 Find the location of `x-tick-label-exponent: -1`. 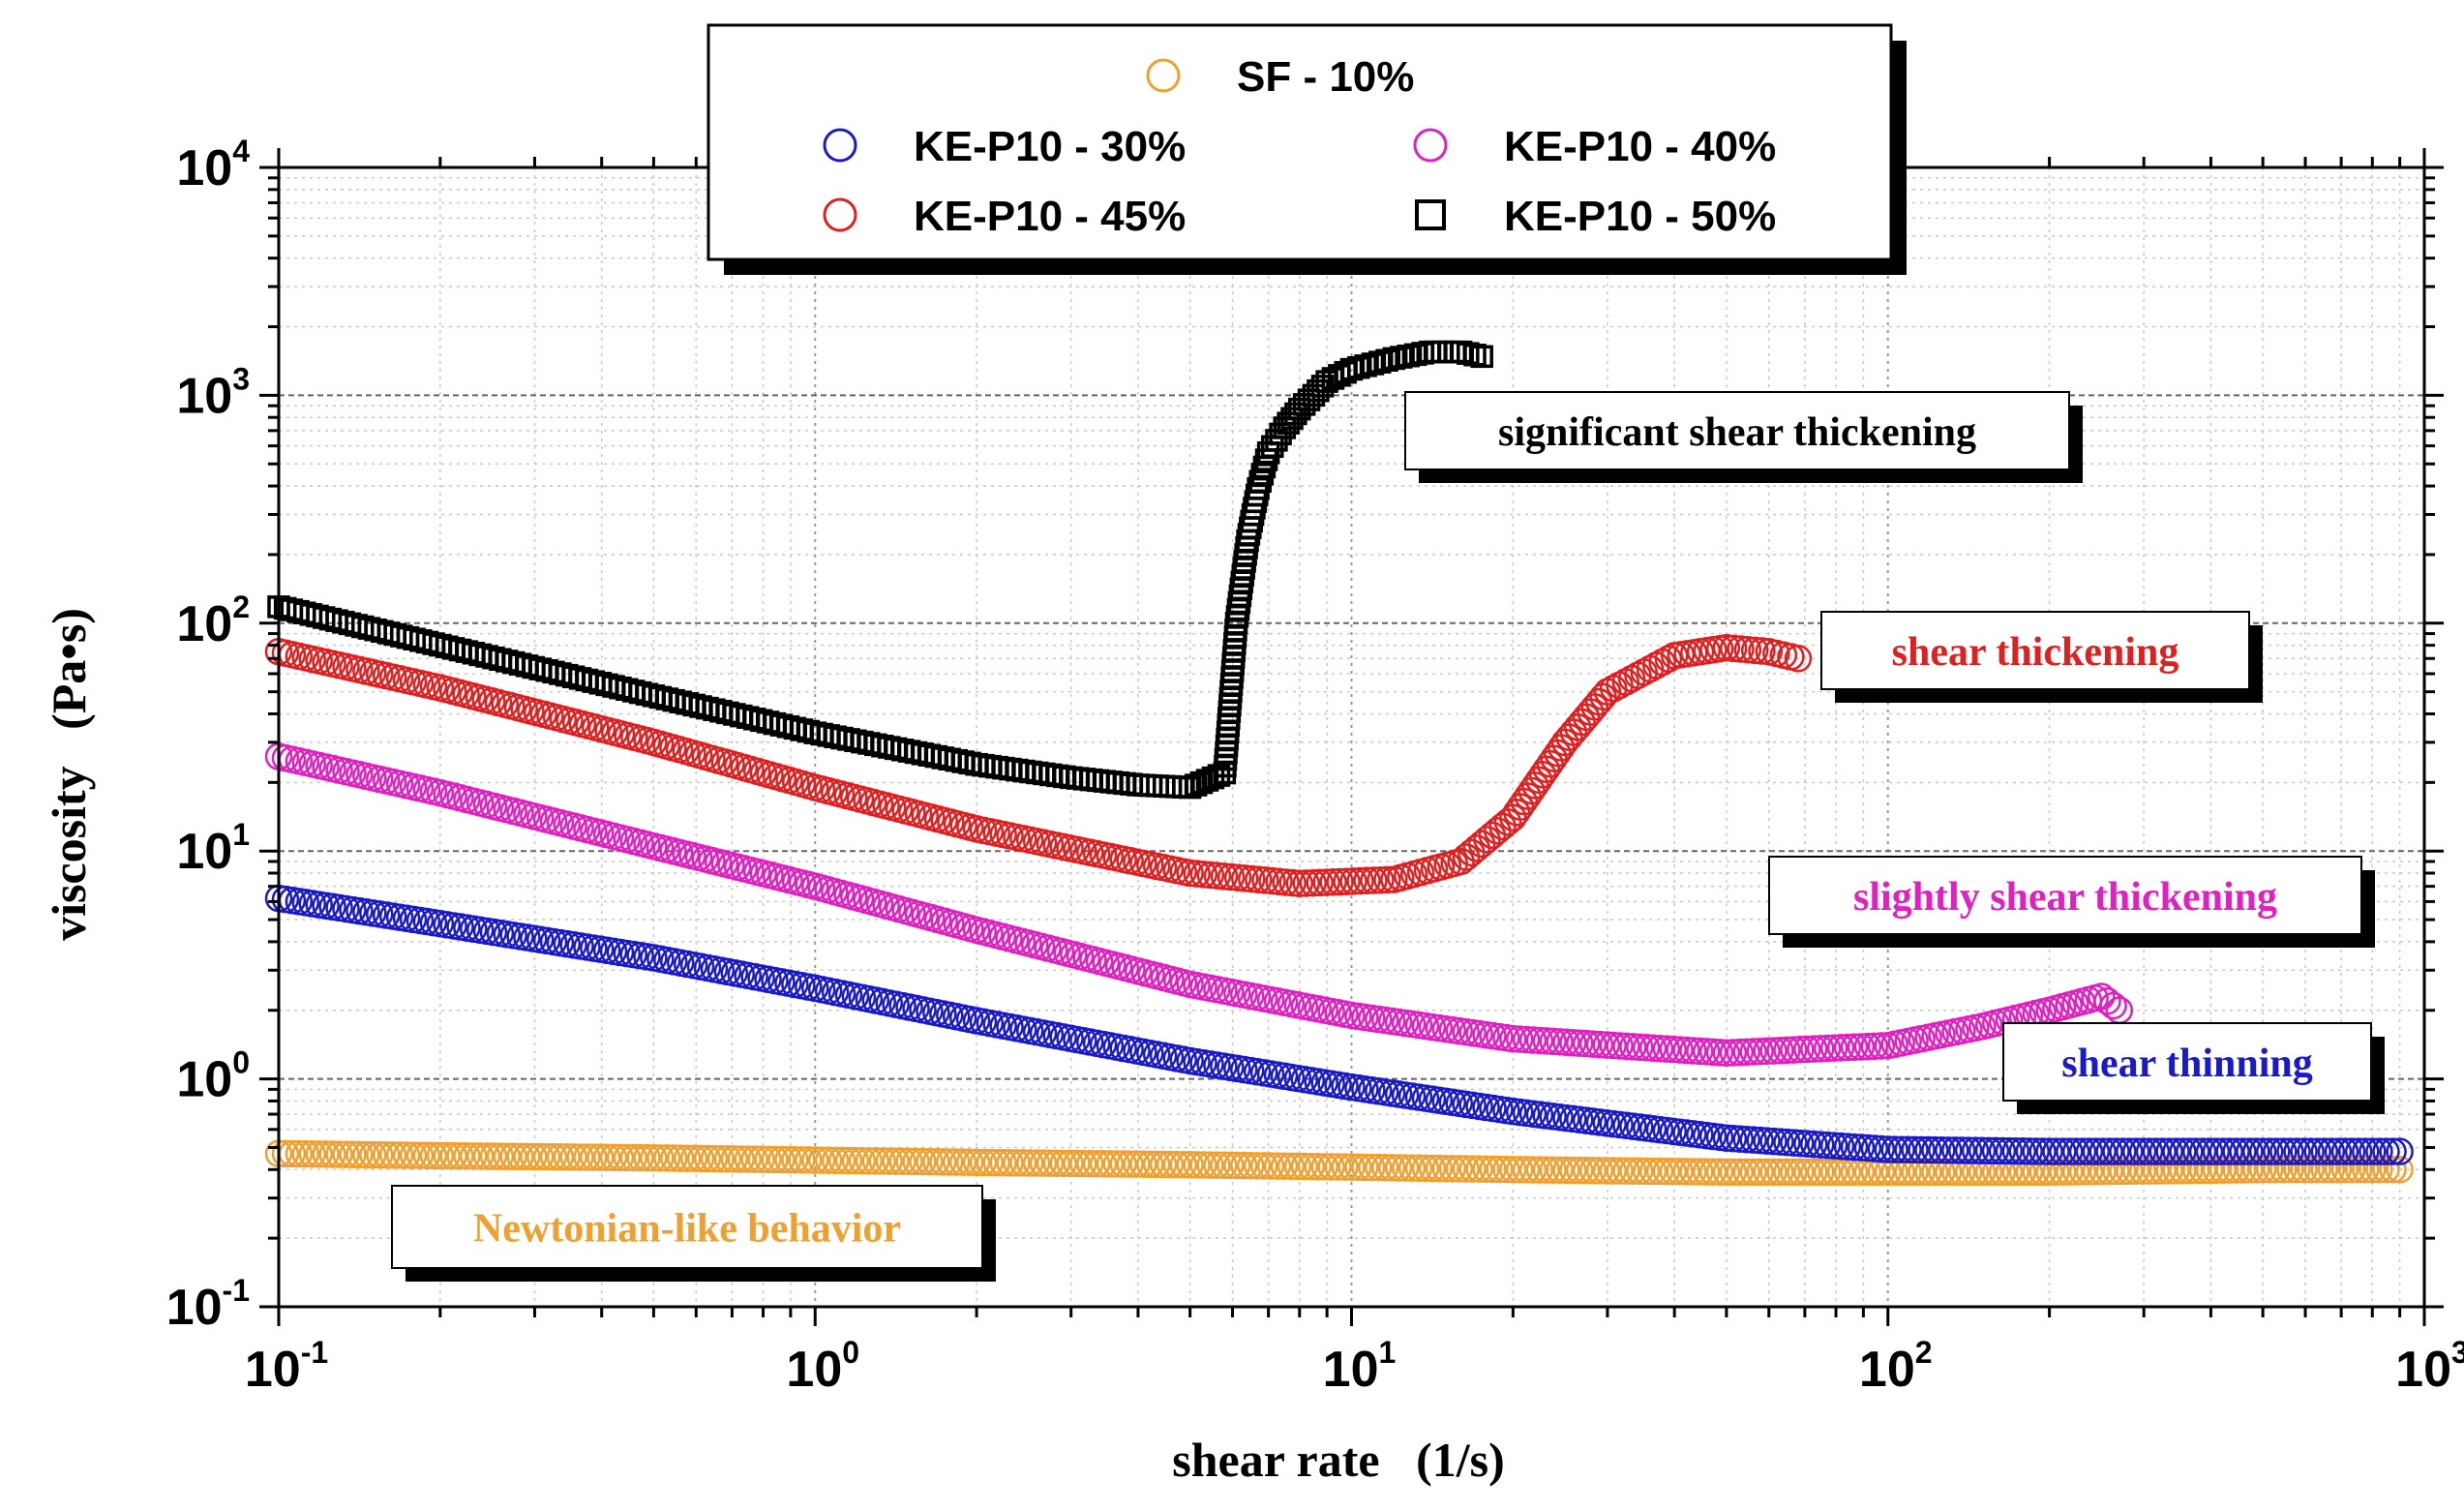

x-tick-label-exponent: -1 is located at coordinates (314, 1352).